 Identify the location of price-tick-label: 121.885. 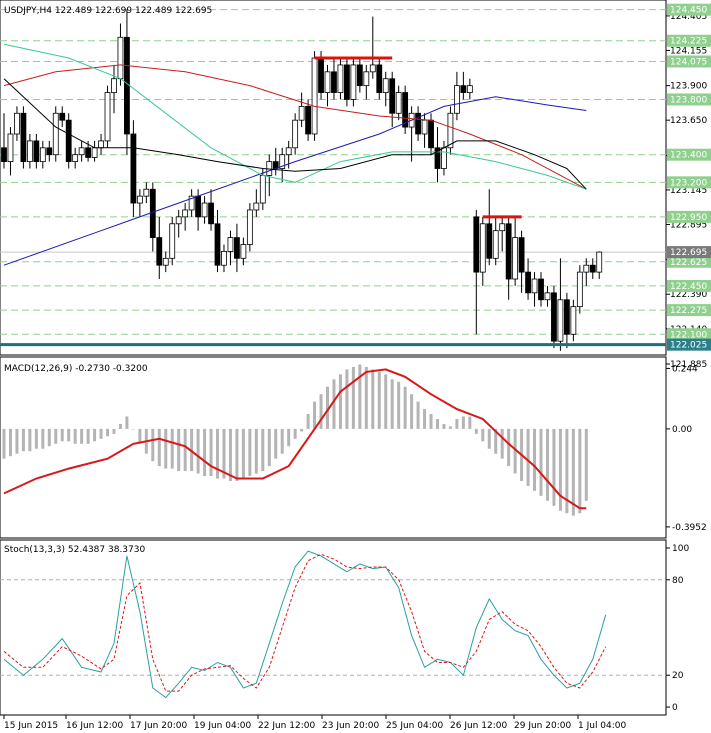
(688, 365).